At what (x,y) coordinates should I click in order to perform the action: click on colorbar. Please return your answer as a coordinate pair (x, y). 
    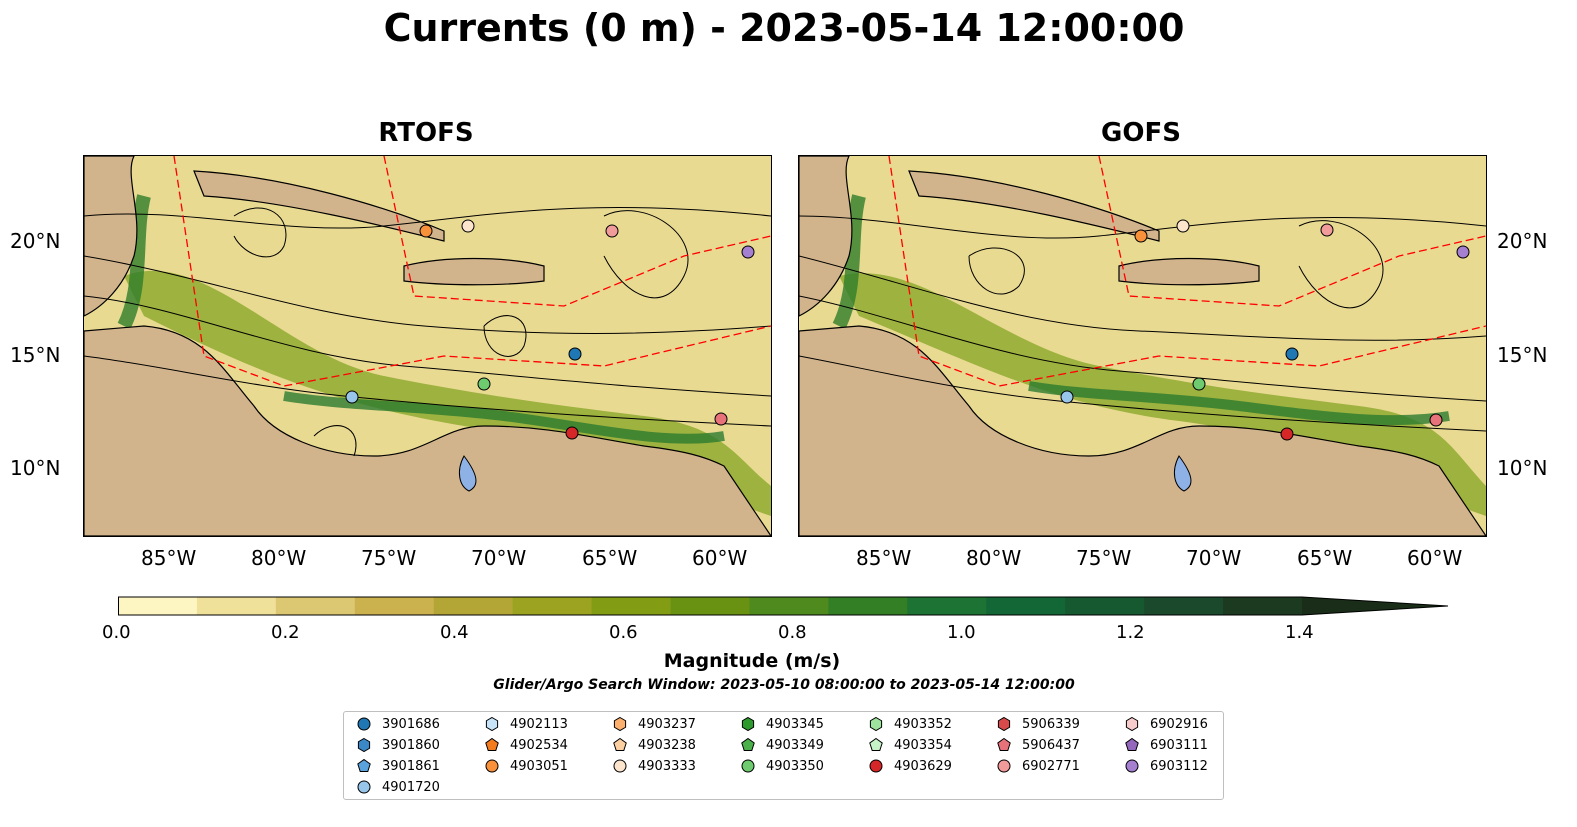
    Looking at the image, I should click on (783, 606).